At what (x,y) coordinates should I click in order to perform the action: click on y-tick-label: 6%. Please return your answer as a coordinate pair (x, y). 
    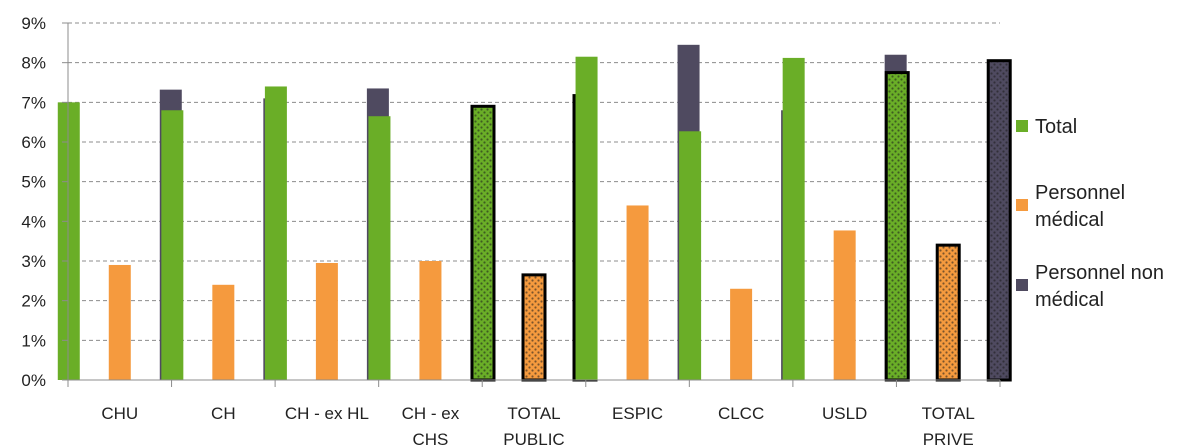
    Looking at the image, I should click on (33, 142).